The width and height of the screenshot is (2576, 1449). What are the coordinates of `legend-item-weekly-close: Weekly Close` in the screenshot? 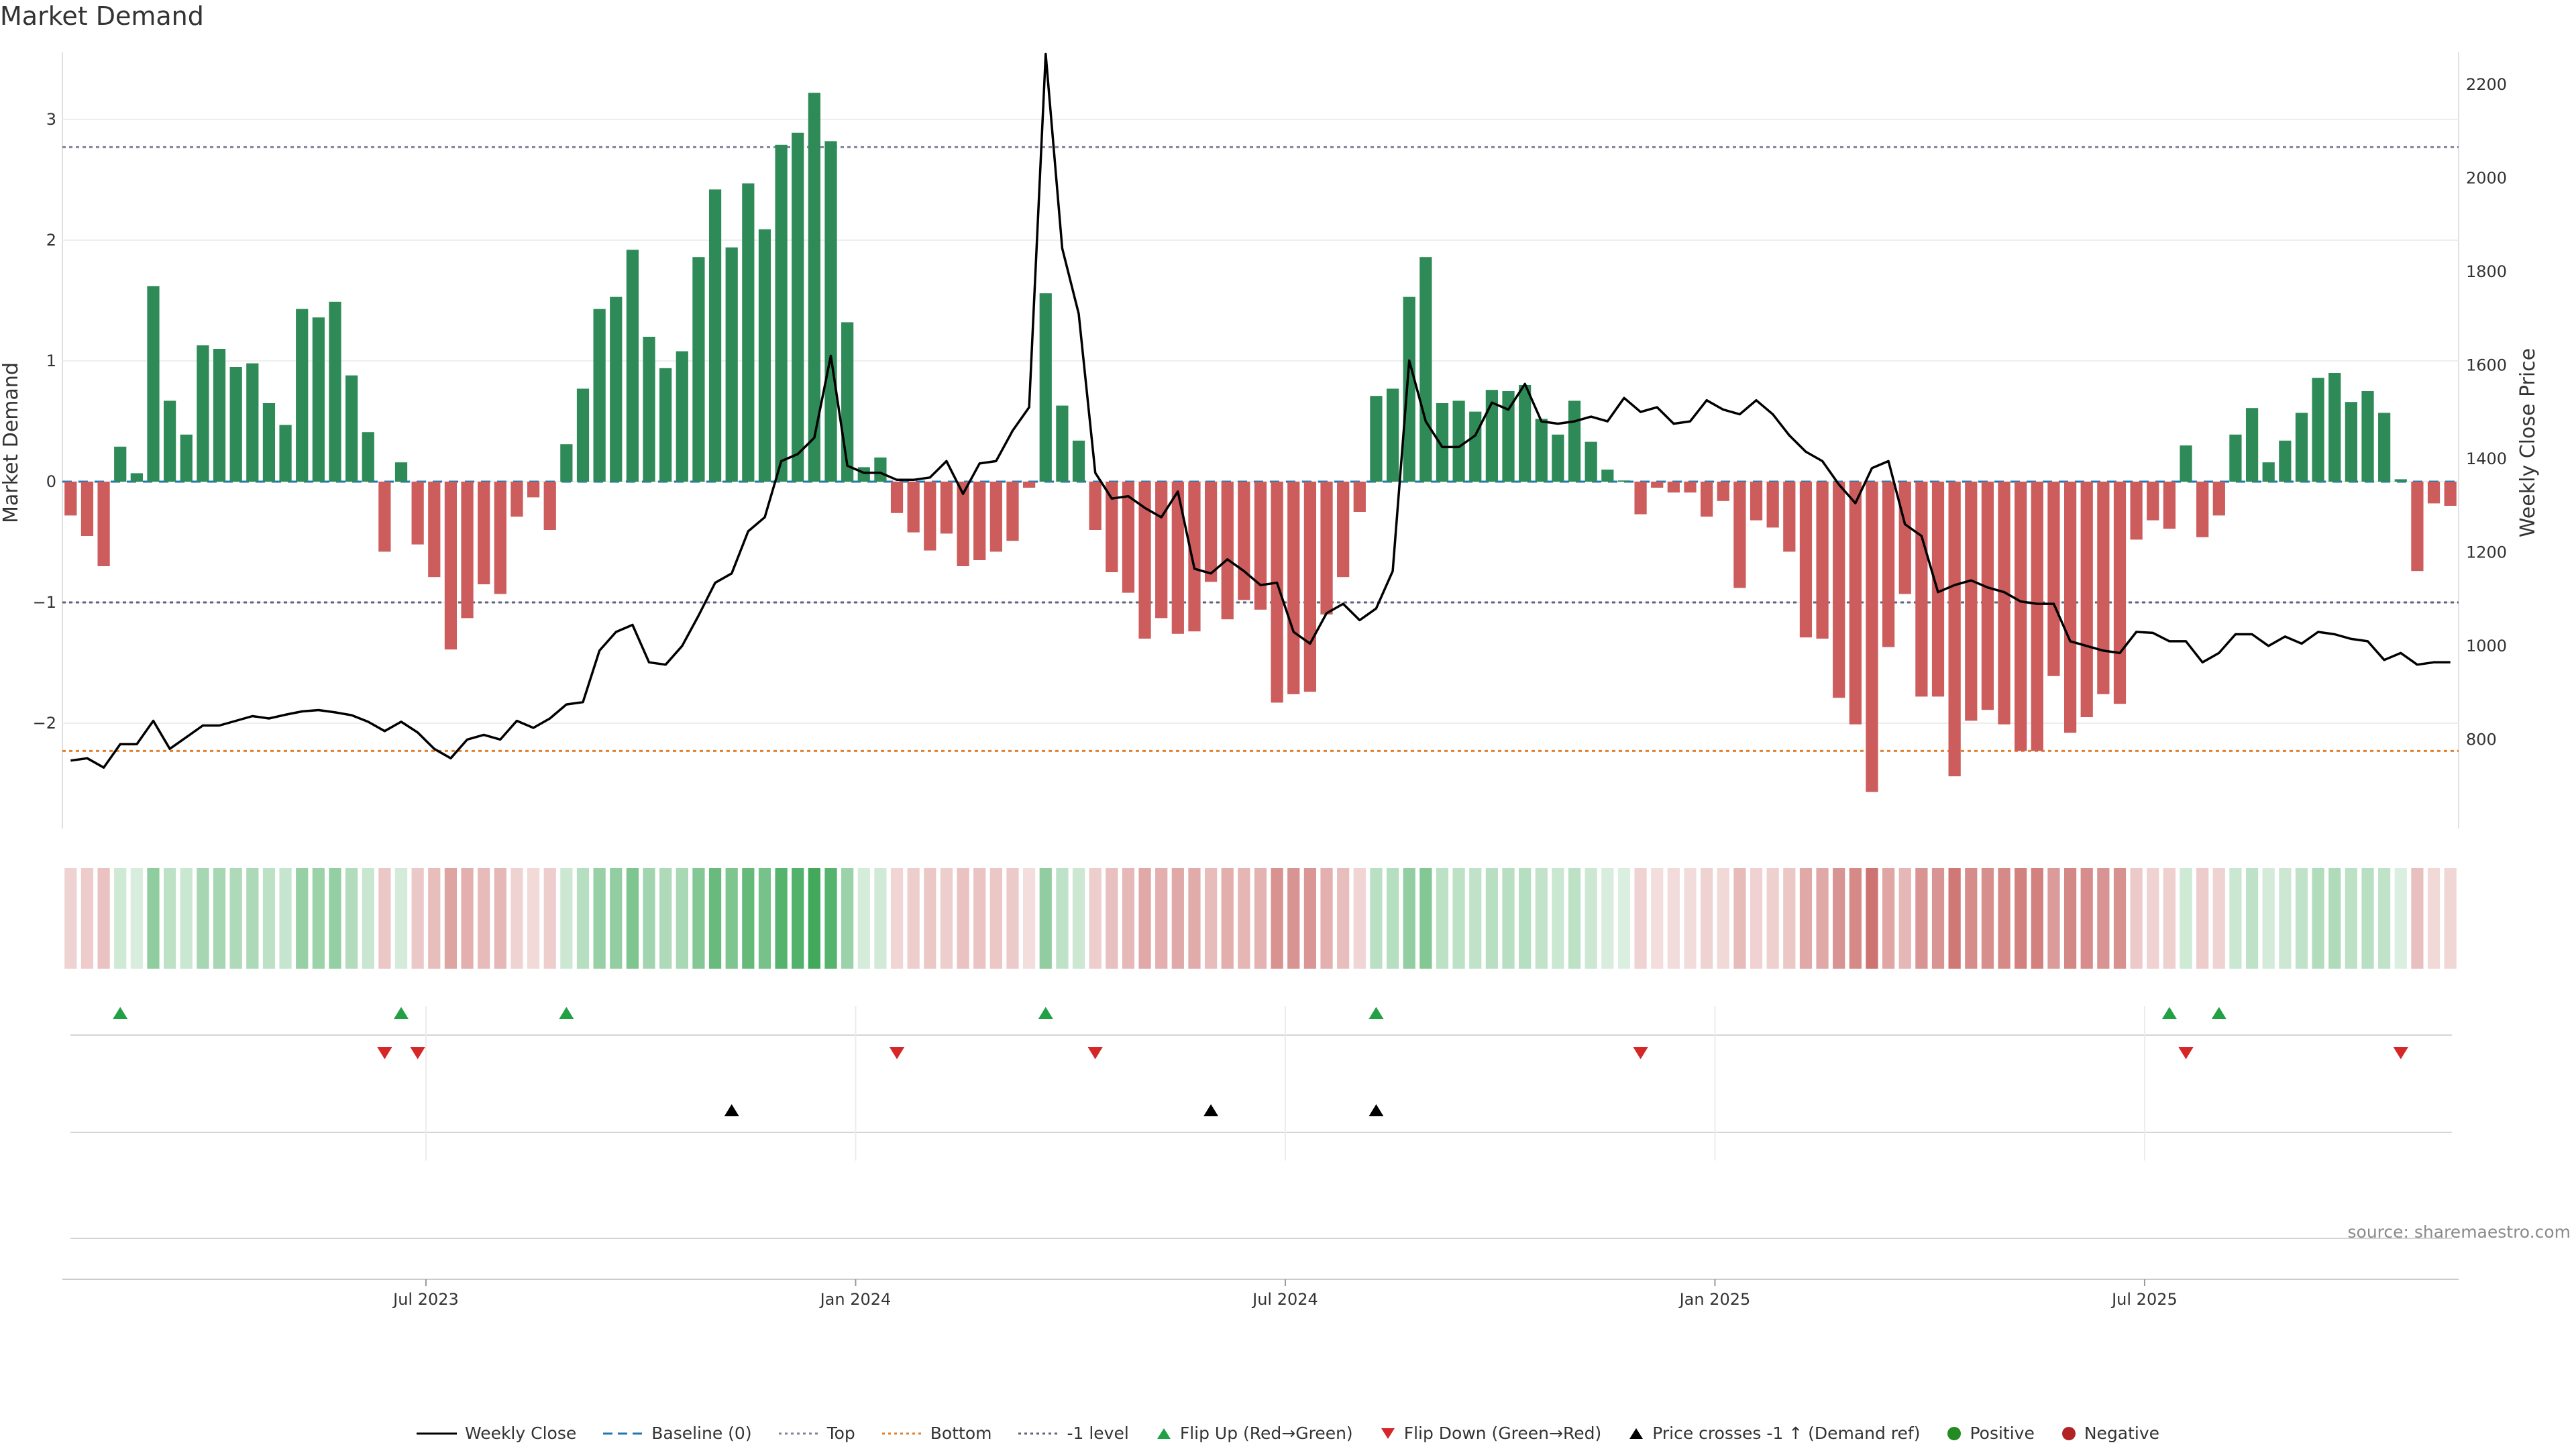 It's located at (496, 1433).